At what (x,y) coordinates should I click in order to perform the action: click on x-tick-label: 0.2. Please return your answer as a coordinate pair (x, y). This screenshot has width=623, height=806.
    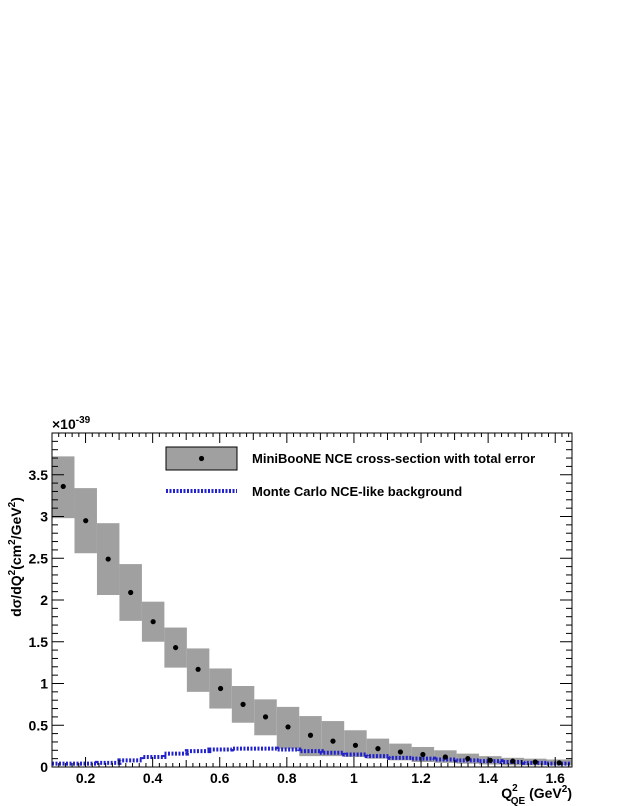
    Looking at the image, I should click on (86, 778).